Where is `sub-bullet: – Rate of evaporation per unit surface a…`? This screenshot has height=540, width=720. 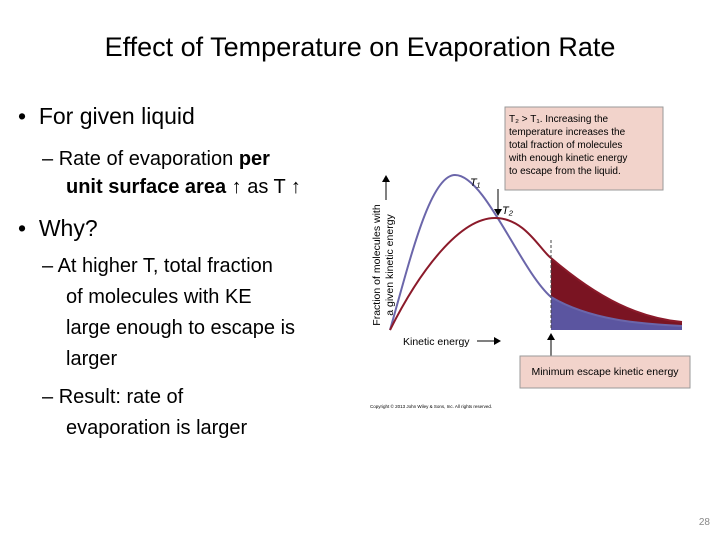
sub-bullet: – Rate of evaporation per unit surface a… is located at coordinates (171, 173).